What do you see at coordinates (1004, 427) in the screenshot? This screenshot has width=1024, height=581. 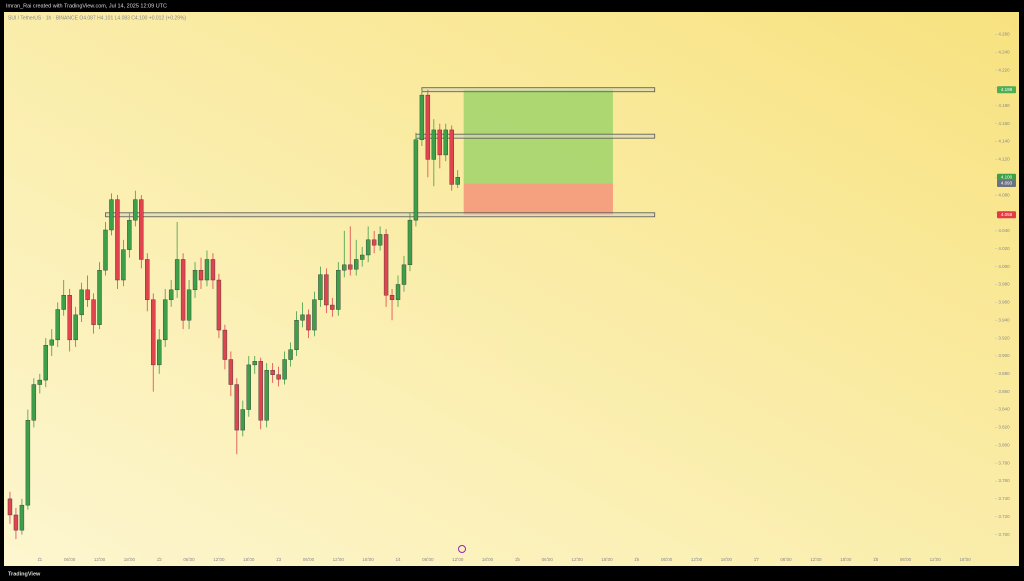 I see `y-tick-label: 3.820` at bounding box center [1004, 427].